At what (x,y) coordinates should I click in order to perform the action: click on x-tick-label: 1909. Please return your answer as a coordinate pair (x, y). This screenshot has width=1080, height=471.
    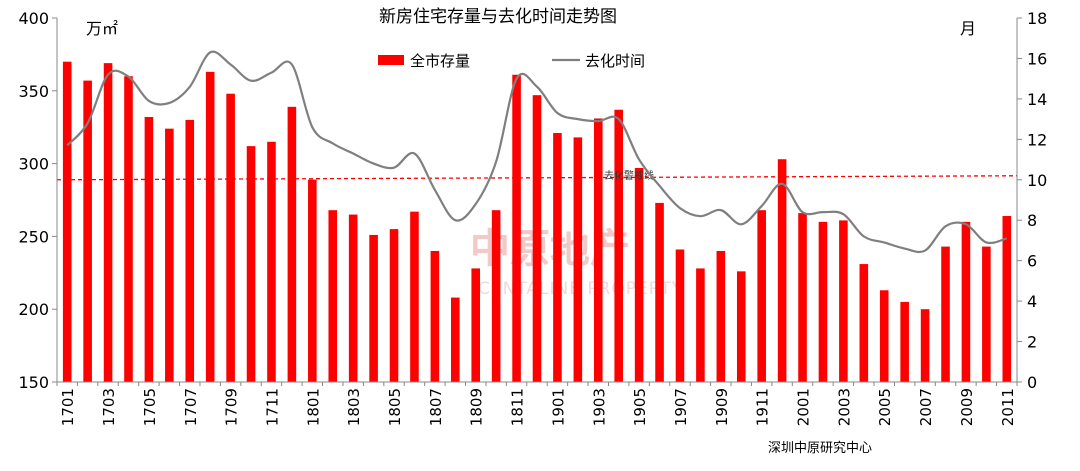
    Looking at the image, I should click on (722, 407).